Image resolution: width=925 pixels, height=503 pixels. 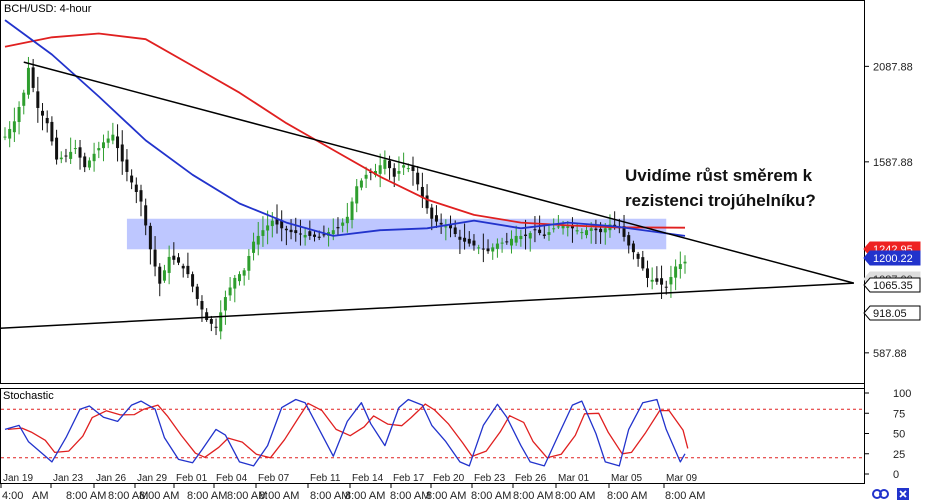 I want to click on date-tick-label: Feb 23, so click(x=490, y=478).